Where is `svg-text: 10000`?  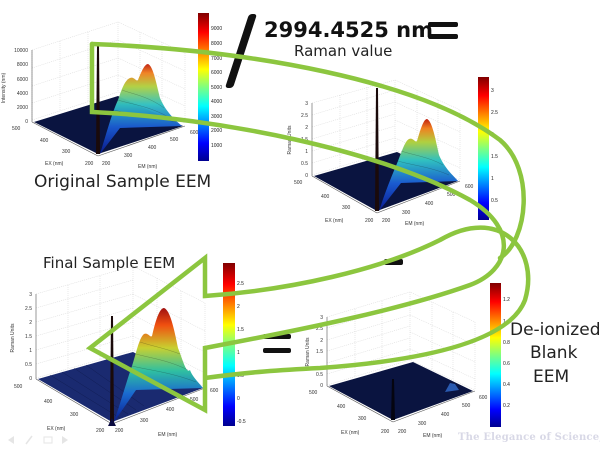 svg-text: 10000 is located at coordinates (21, 51).